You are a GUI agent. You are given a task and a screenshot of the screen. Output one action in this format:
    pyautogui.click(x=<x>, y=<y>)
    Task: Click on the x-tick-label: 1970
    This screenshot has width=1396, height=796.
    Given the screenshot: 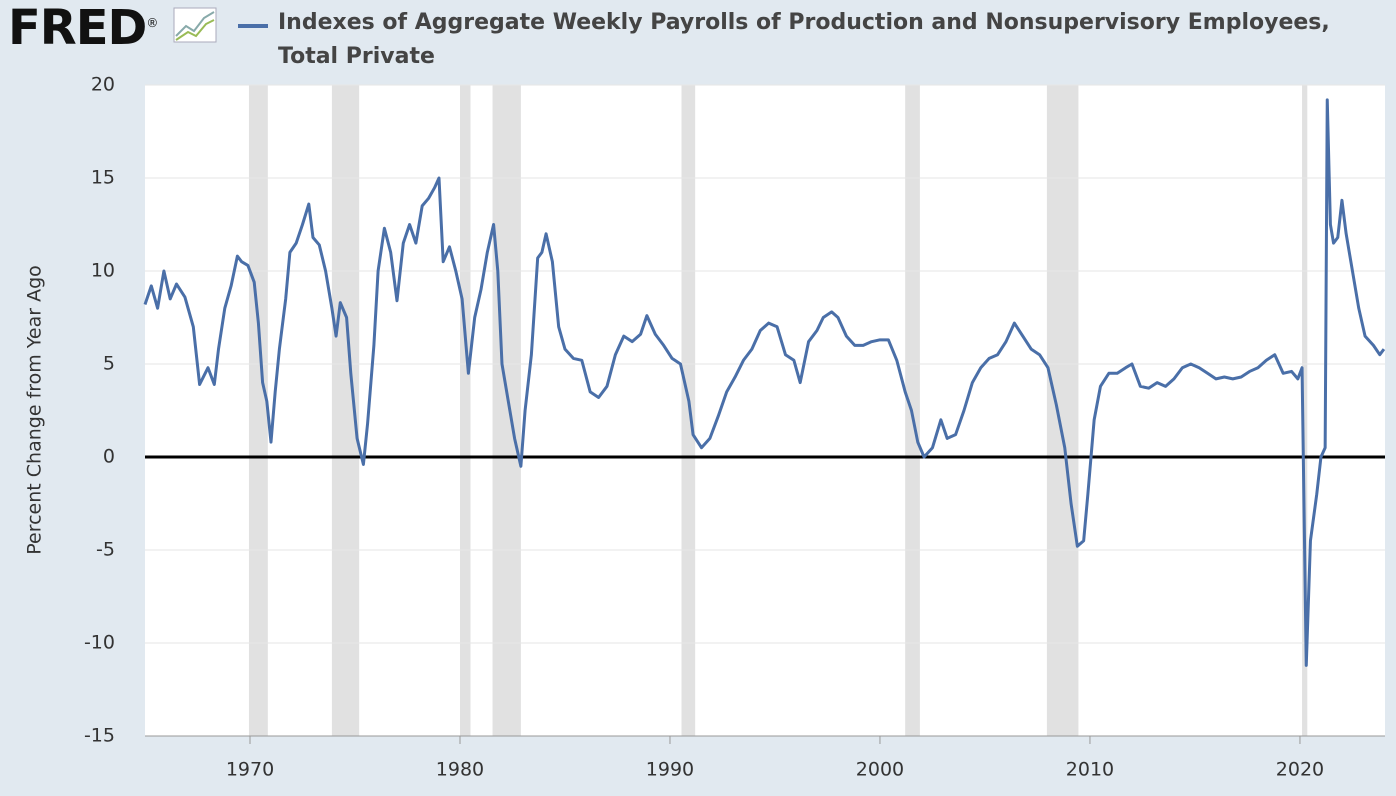 What is the action you would take?
    pyautogui.click(x=250, y=770)
    